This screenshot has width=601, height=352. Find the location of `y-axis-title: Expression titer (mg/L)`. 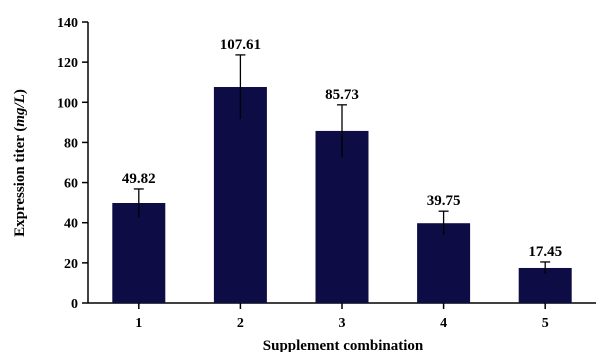

y-axis-title: Expression titer (mg/L) is located at coordinates (20, 163).